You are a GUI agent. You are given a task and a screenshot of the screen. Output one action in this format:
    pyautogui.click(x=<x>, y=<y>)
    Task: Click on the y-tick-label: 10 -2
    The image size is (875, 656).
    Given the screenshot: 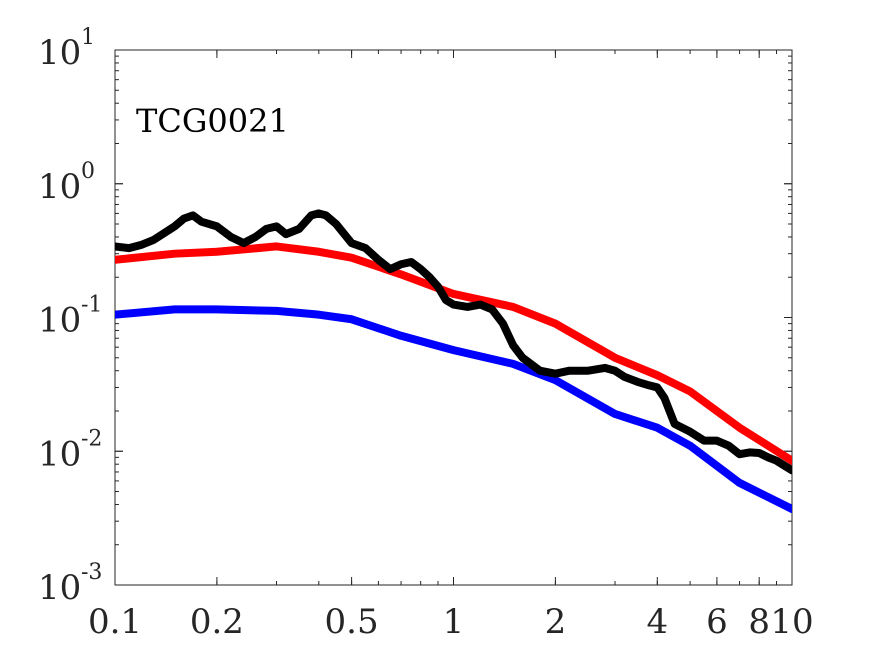 What is the action you would take?
    pyautogui.click(x=70, y=450)
    